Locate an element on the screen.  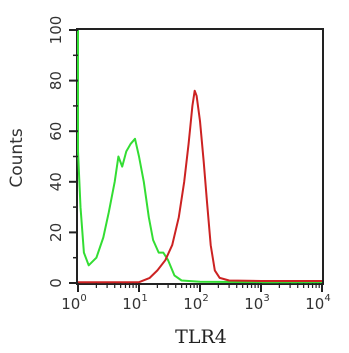
x-axis: 10⁰ 10¹ 10² 10³ 10⁴ is located at coordinates (196, 298).